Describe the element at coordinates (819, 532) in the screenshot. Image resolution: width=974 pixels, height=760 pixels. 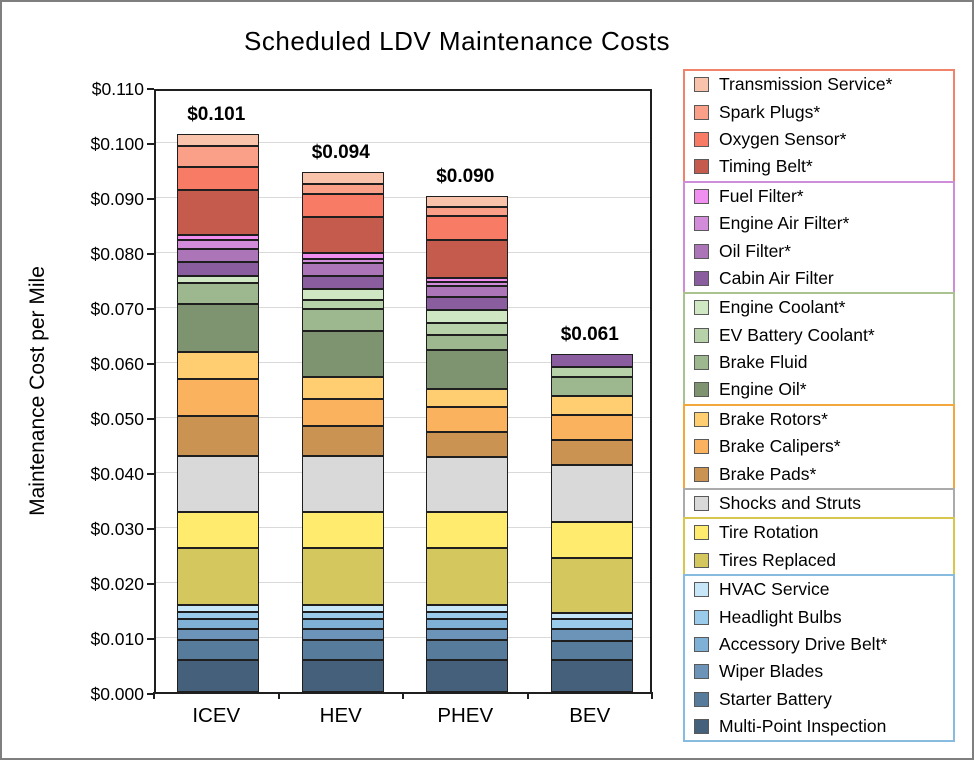
I see `legend-item: Tire Rotation` at that location.